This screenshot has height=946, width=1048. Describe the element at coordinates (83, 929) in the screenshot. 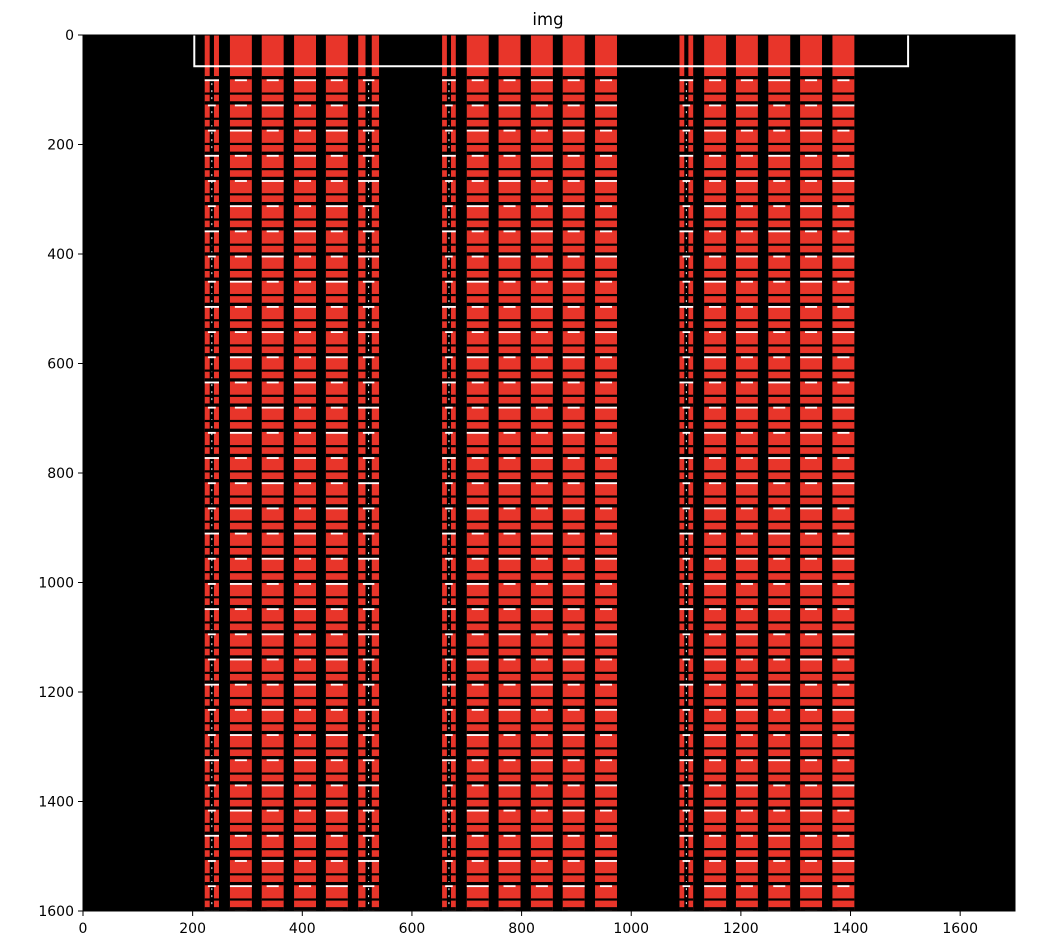

I see `x-tick-label: 0` at that location.